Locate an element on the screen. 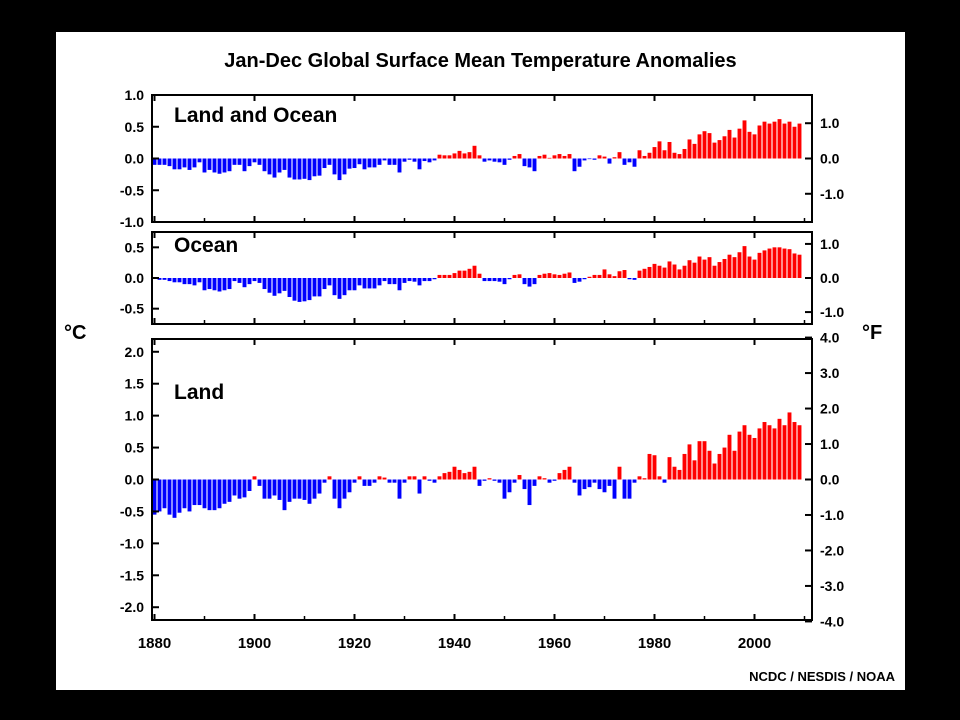 This screenshot has width=960, height=720. bar-land-1938 is located at coordinates (444, 476).